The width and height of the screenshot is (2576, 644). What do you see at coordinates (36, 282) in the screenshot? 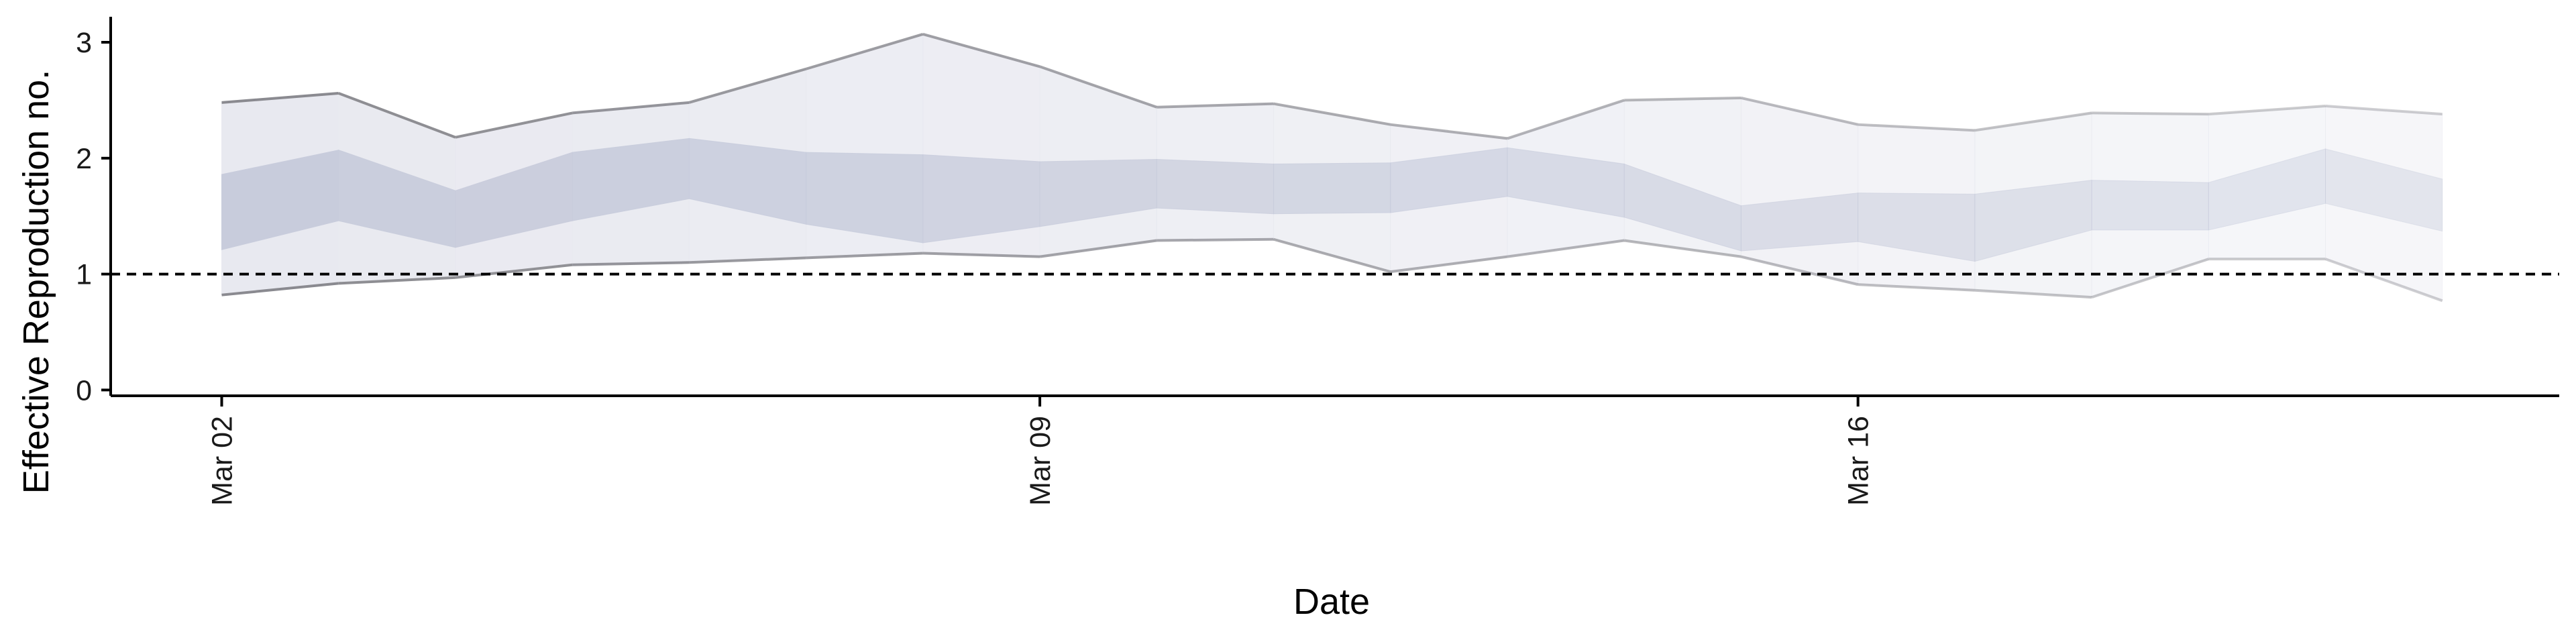
I see `y-axis-title: Effective Reproduction no.` at bounding box center [36, 282].